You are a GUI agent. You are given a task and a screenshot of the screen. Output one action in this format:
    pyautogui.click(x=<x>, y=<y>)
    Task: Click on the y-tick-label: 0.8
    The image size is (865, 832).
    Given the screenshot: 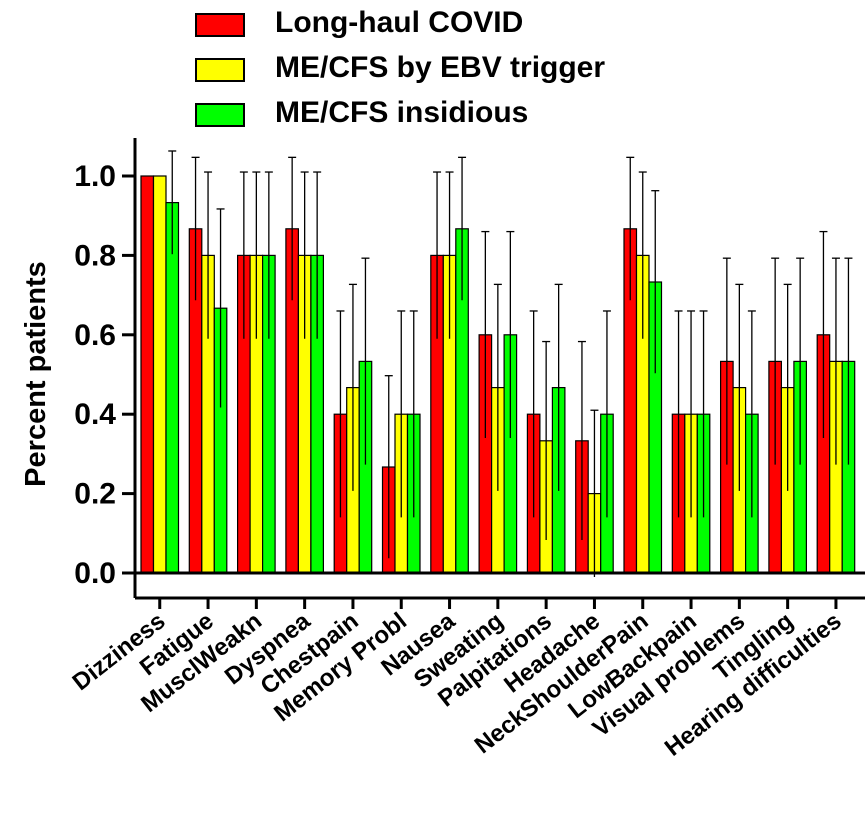 What is the action you would take?
    pyautogui.click(x=95, y=255)
    